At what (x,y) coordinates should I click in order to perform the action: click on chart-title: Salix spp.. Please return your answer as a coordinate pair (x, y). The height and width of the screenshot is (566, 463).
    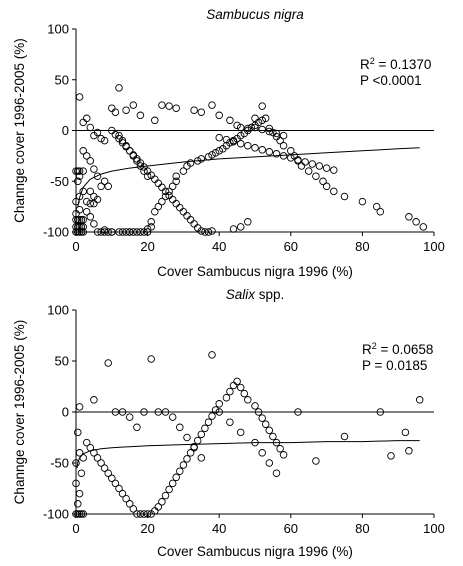
    Looking at the image, I should click on (255, 294).